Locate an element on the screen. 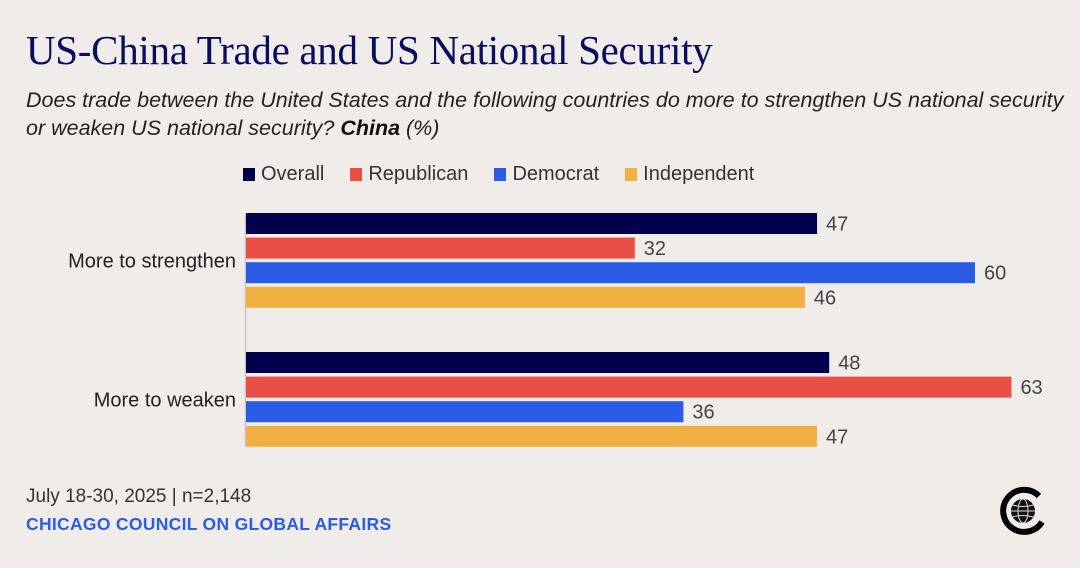 The height and width of the screenshot is (568, 1080). organization-name: CHICAGO COUNCIL ON GLOBAL AFFAIRS is located at coordinates (209, 524).